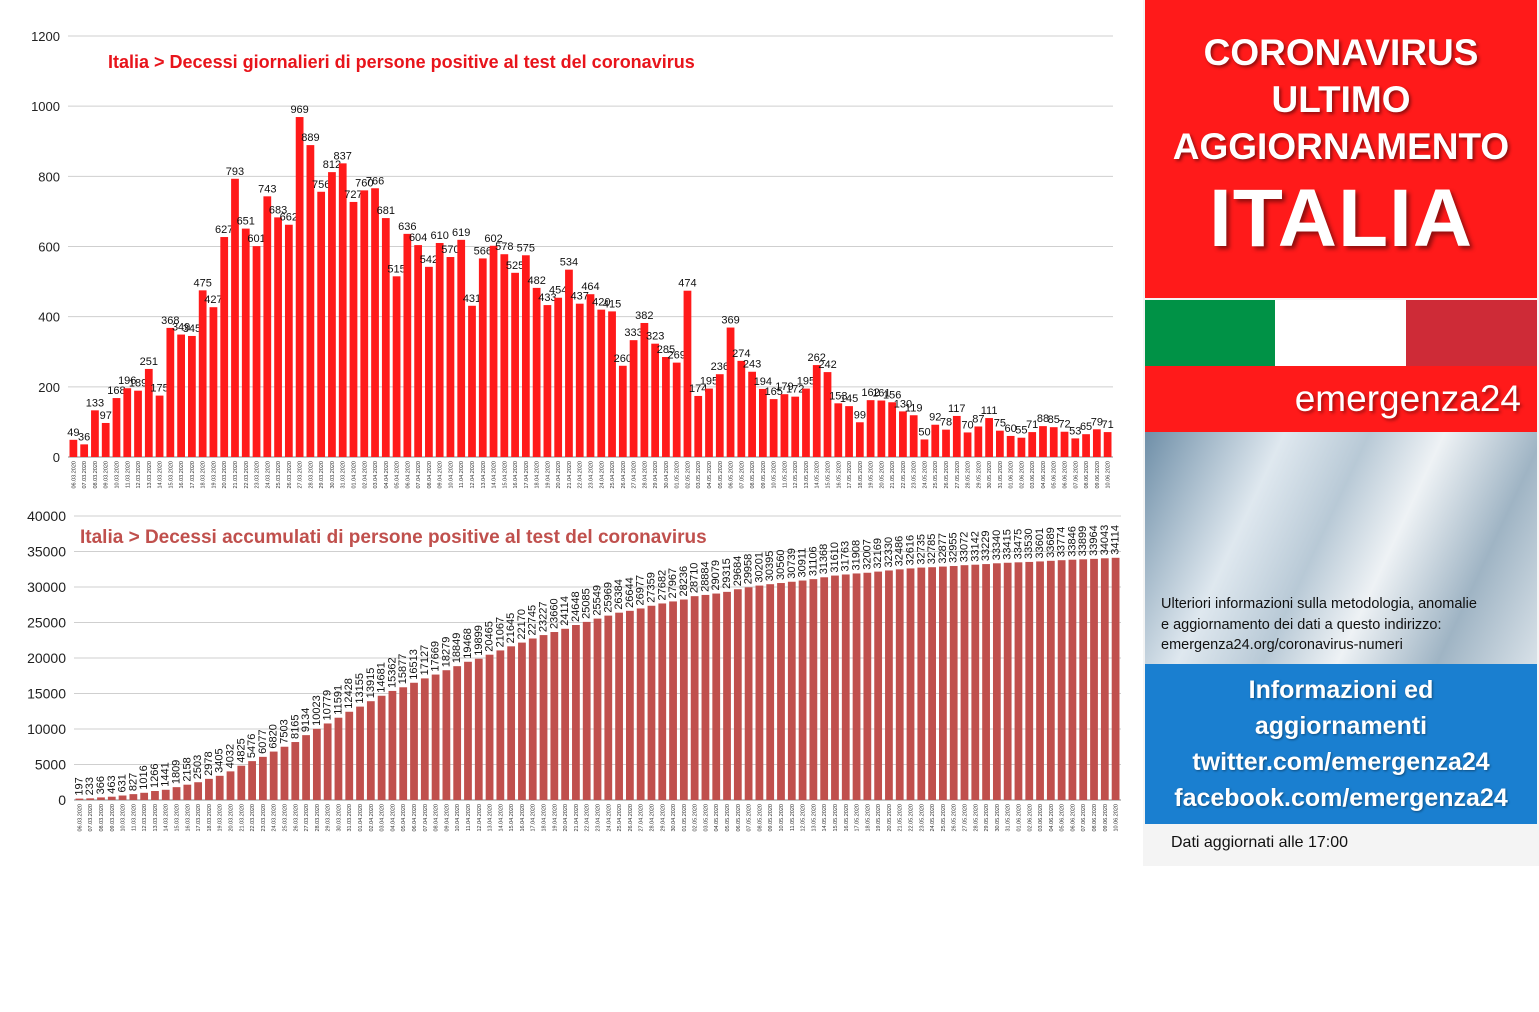 The height and width of the screenshot is (1012, 1539). Describe the element at coordinates (793, 817) in the screenshot. I see `x-tick-label: 11.05.2020` at that location.